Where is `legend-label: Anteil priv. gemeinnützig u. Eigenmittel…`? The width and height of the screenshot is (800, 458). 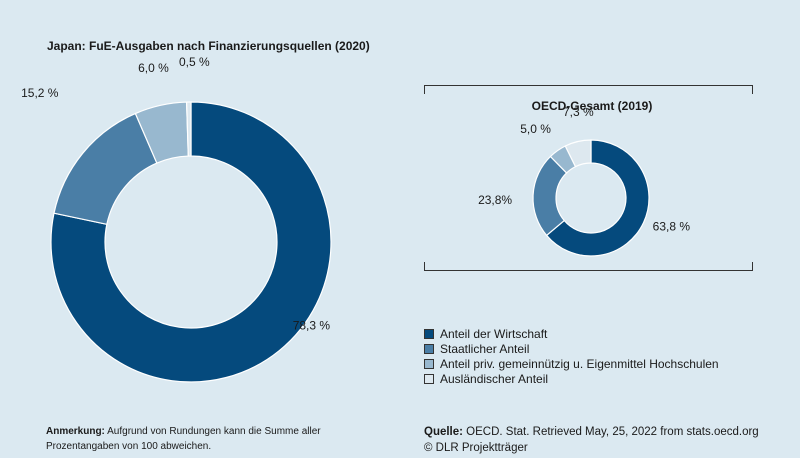 legend-label: Anteil priv. gemeinnützig u. Eigenmittel… is located at coordinates (579, 363).